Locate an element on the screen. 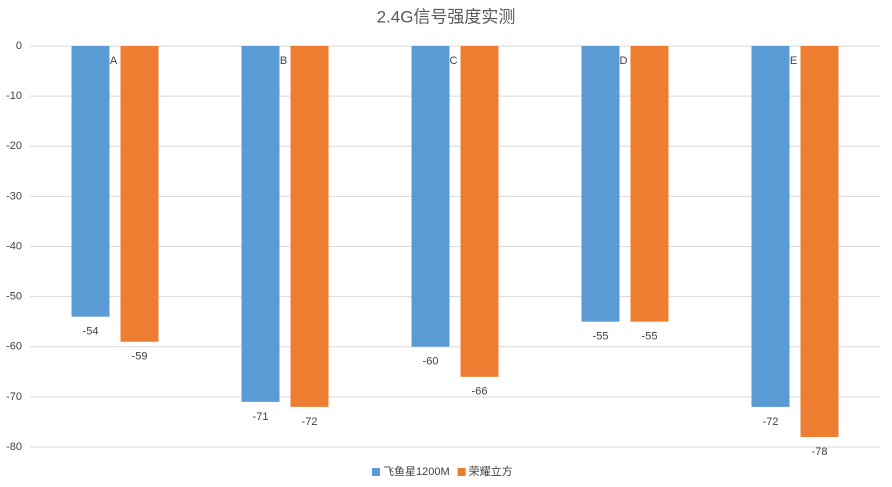 This screenshot has width=892, height=487. category-label: B is located at coordinates (283, 61).